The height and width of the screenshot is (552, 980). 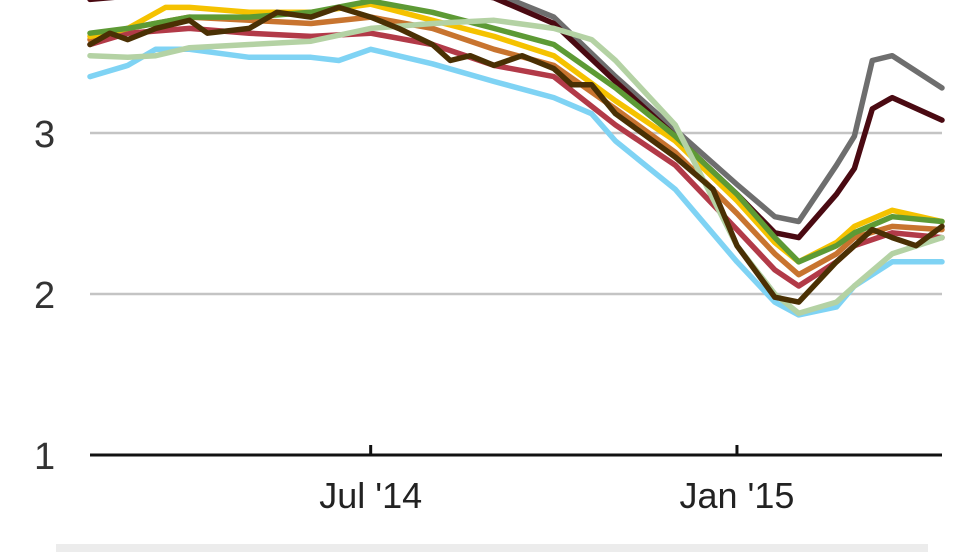 I want to click on x-tick-labels: Jul '14 Jan '15, so click(x=556, y=495).